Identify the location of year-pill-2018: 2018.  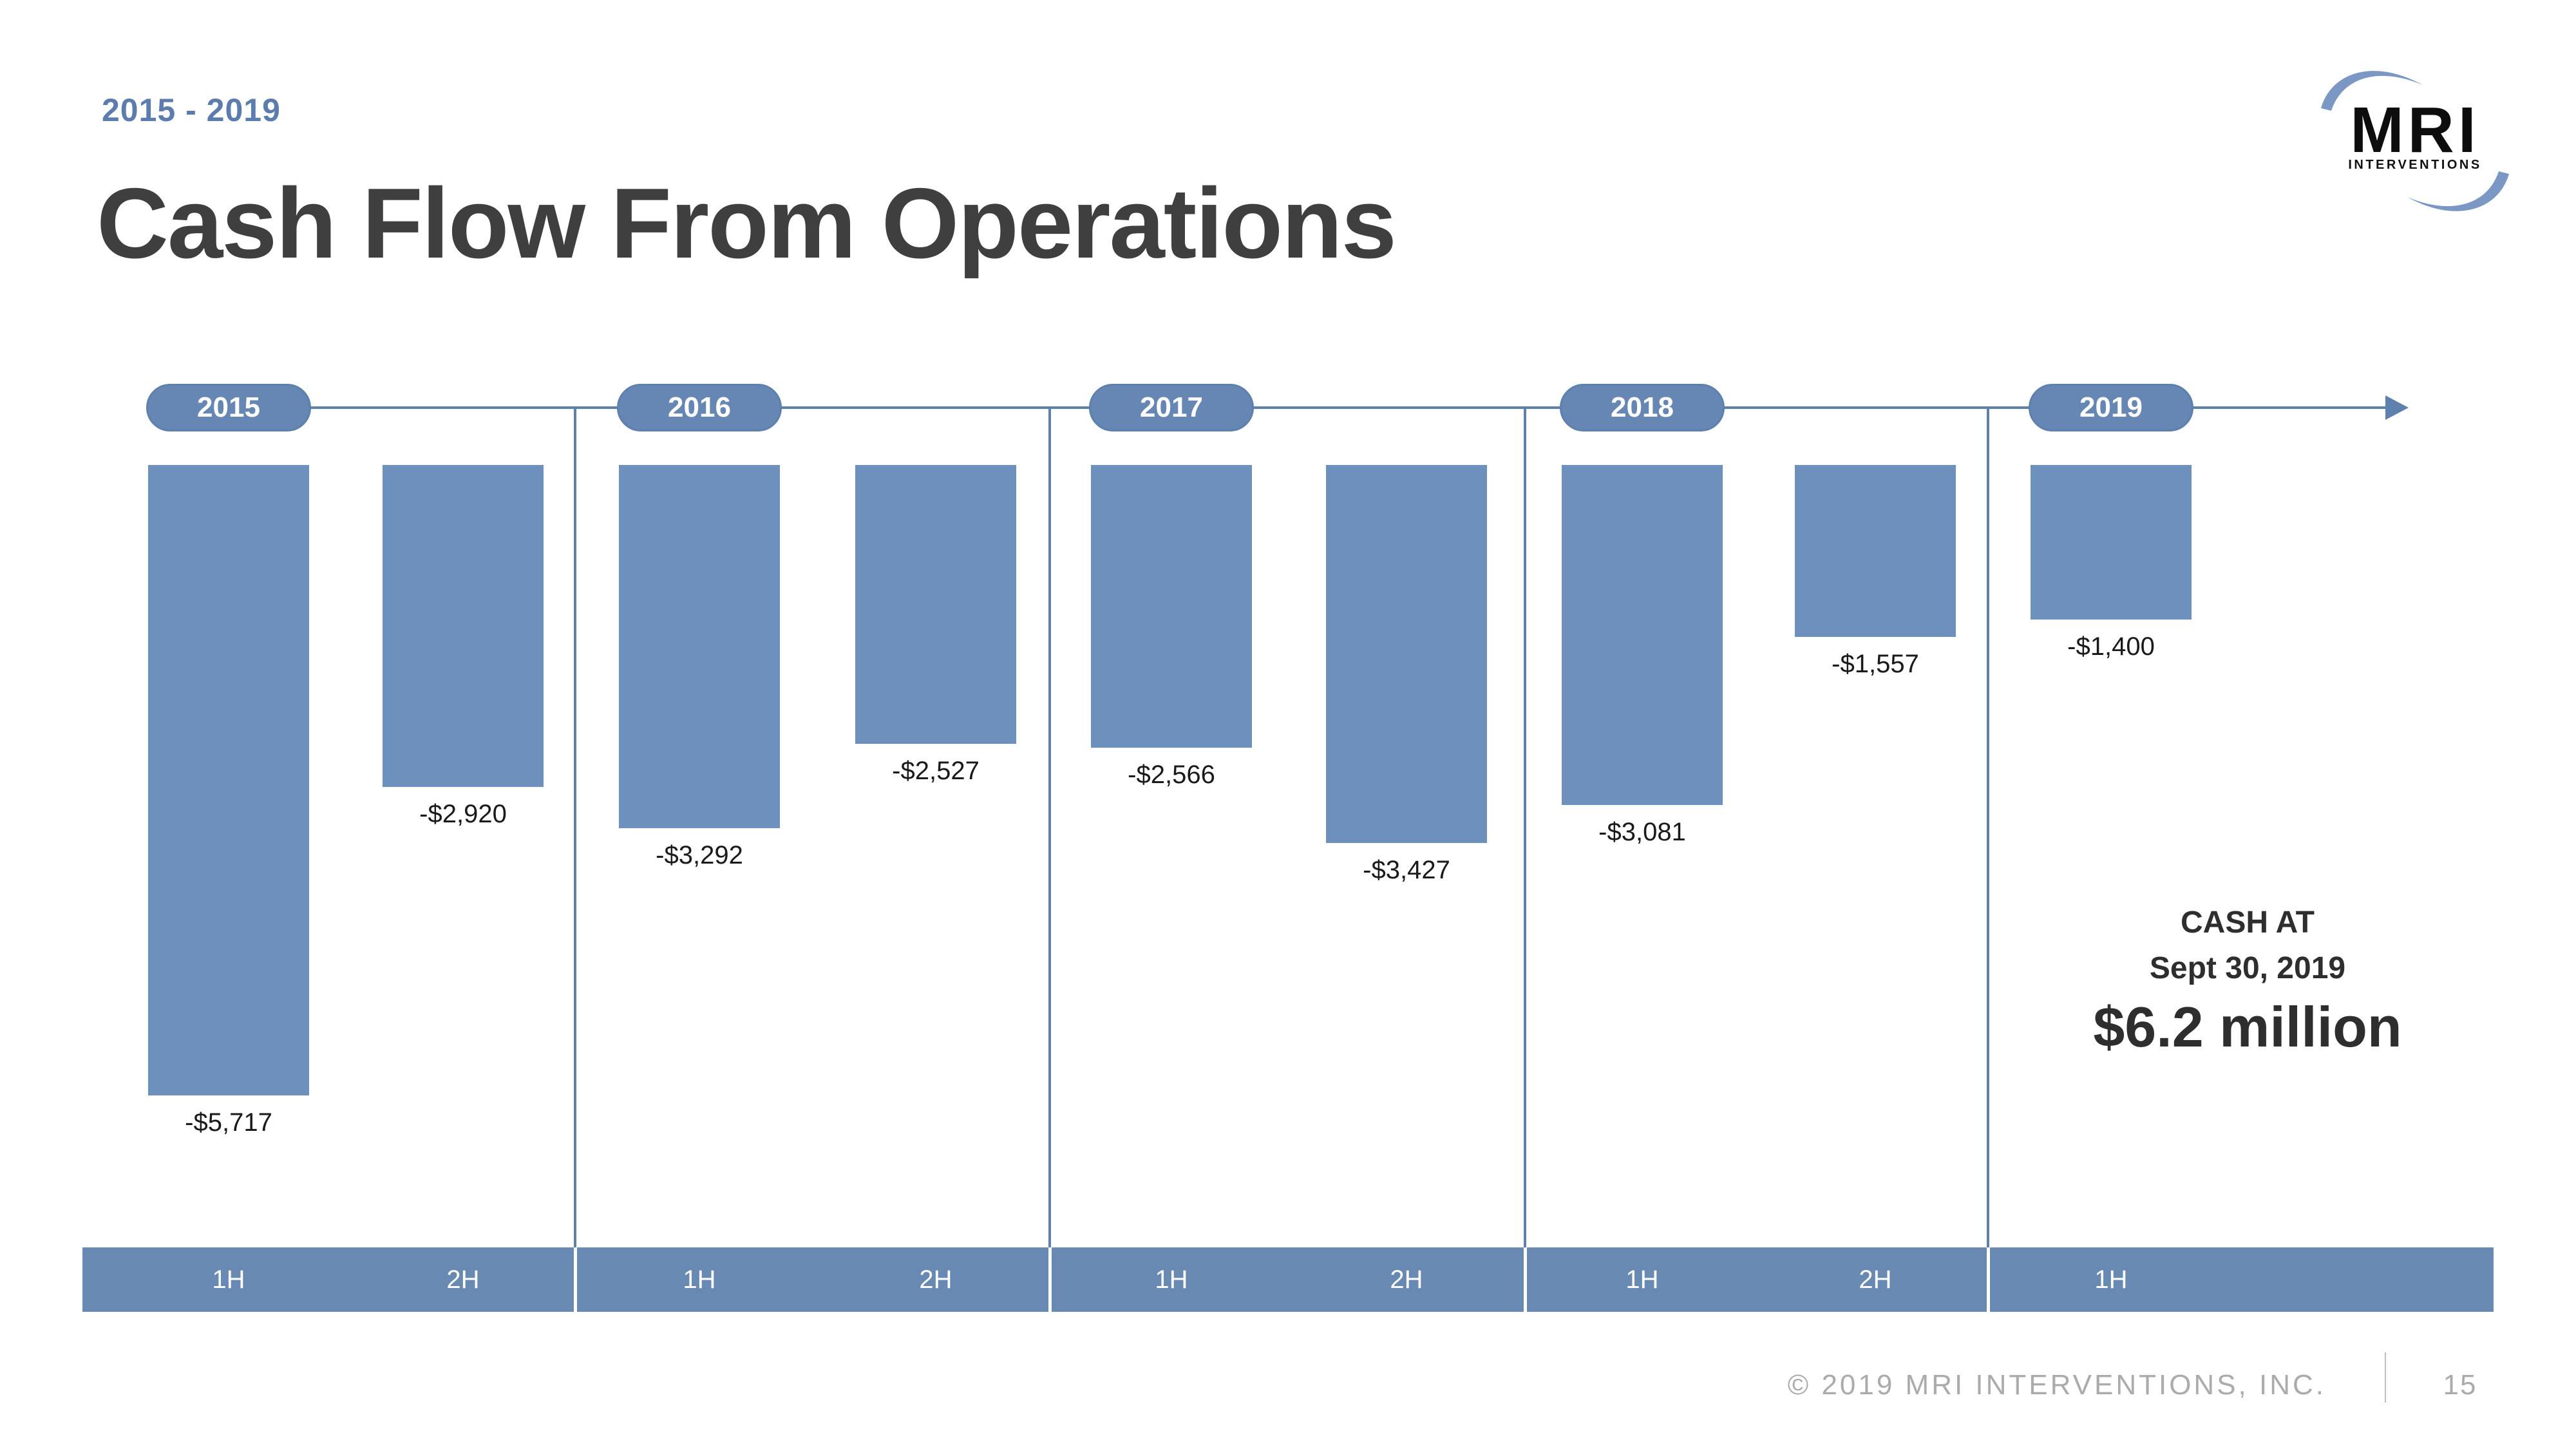
(1642, 407).